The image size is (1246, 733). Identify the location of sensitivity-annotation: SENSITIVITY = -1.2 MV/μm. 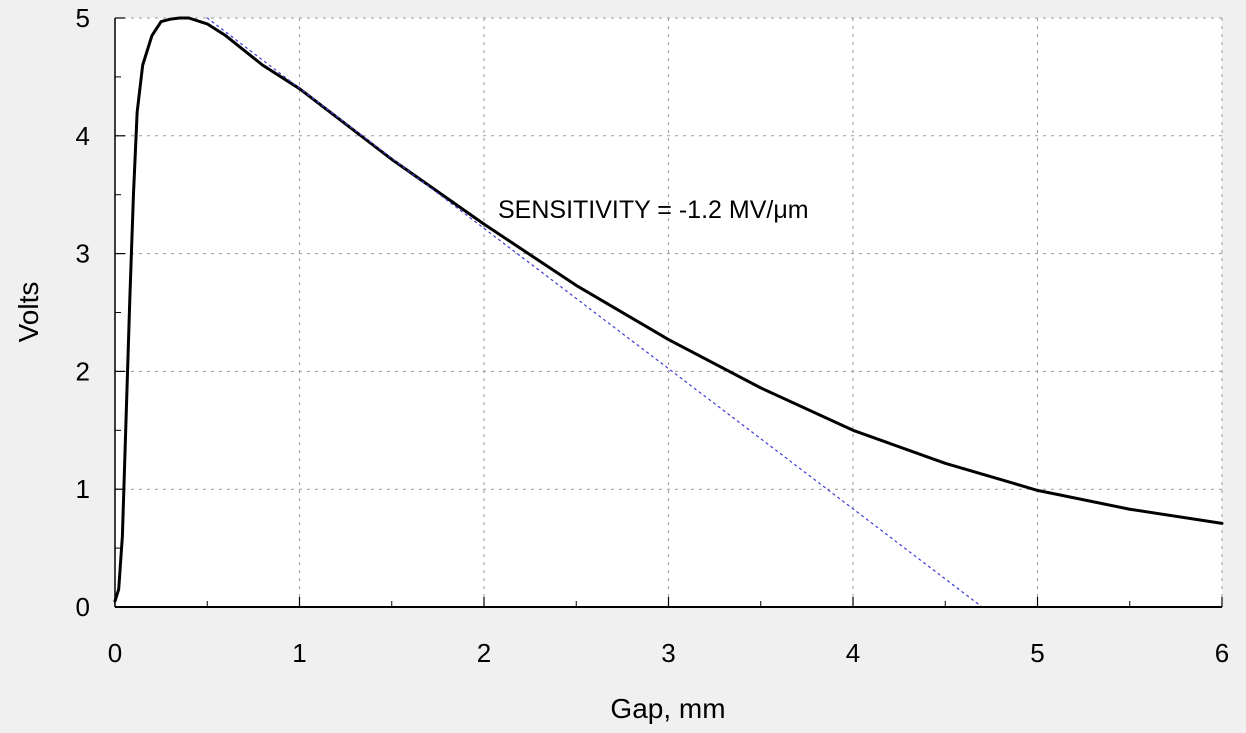
(653, 210).